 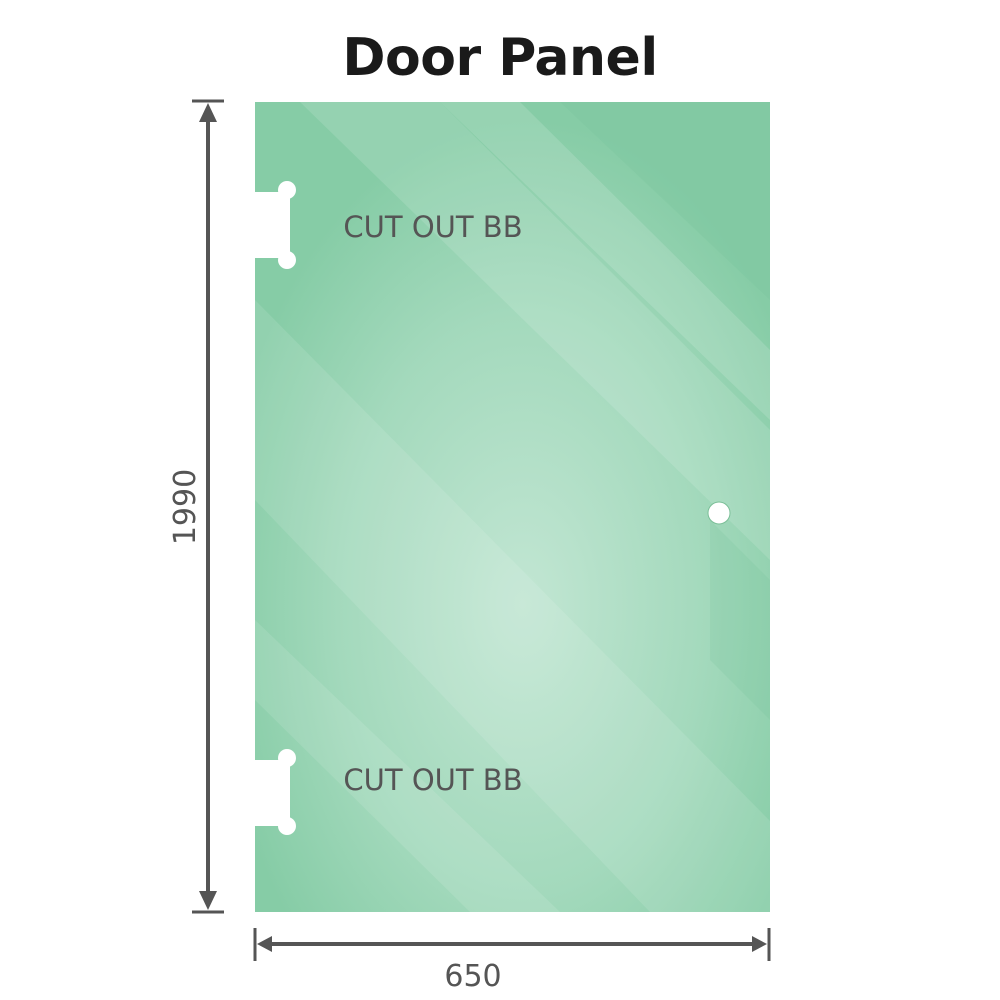 What do you see at coordinates (500, 58) in the screenshot?
I see `diagram-title: Door Panel` at bounding box center [500, 58].